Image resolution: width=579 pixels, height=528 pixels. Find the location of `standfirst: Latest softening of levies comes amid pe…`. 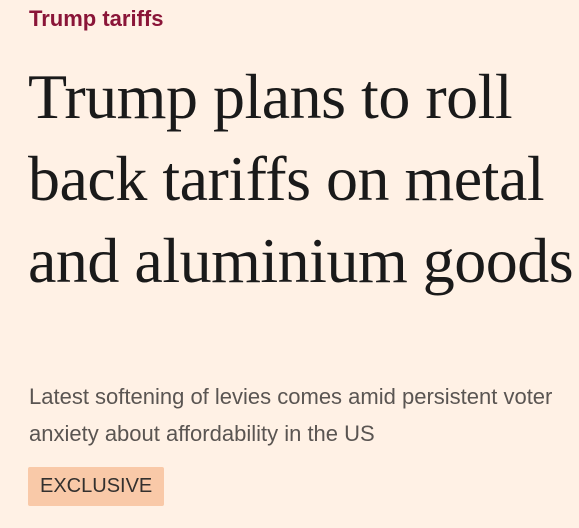

standfirst: Latest softening of levies comes amid pe… is located at coordinates (291, 415).